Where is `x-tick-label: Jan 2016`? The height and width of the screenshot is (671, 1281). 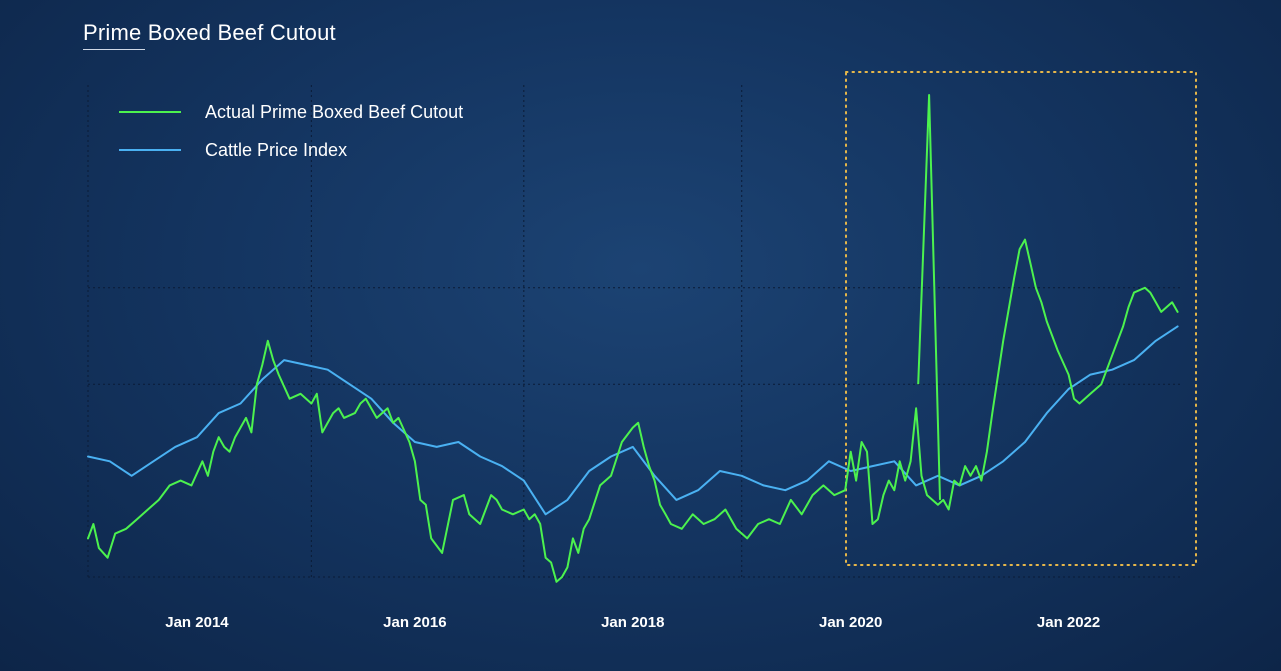
x-tick-label: Jan 2016 is located at coordinates (414, 622).